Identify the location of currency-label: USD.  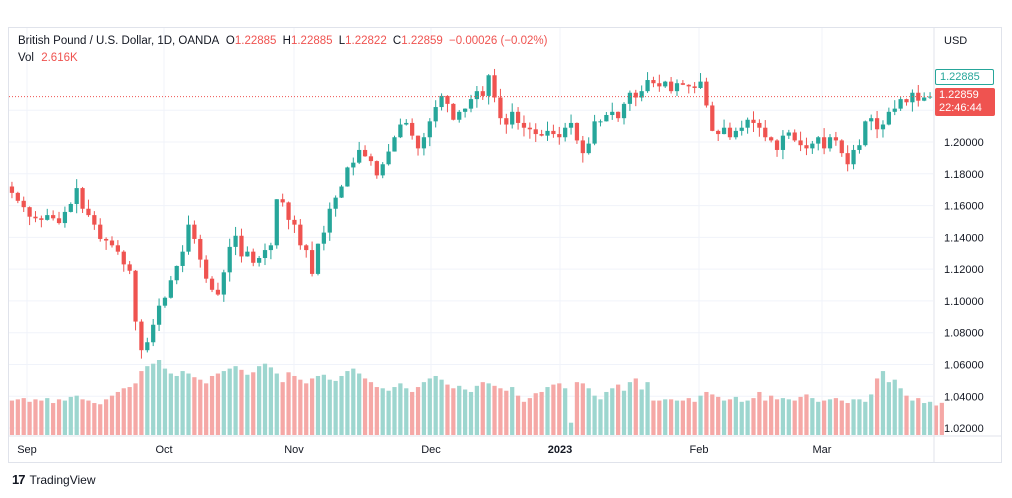
(956, 41).